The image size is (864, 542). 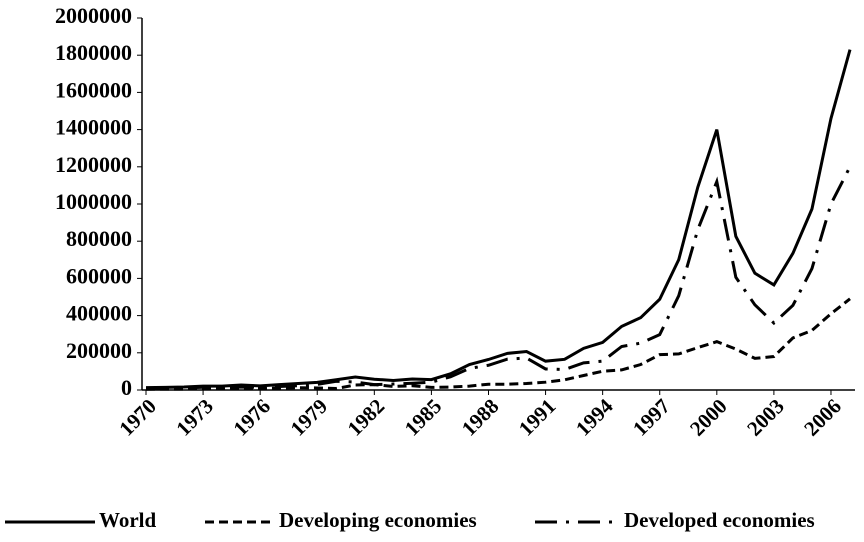 I want to click on x-tick-label: 1976, so click(x=251, y=417).